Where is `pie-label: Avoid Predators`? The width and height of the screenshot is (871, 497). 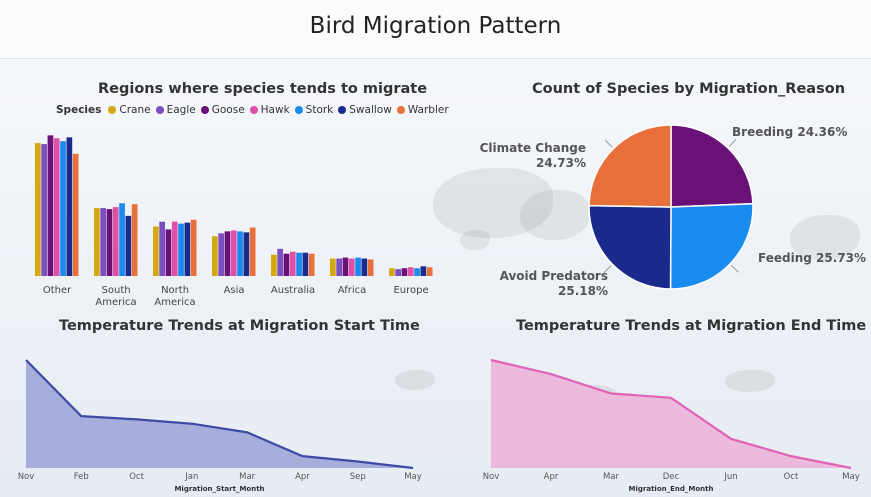
pie-label: Avoid Predators is located at coordinates (554, 276).